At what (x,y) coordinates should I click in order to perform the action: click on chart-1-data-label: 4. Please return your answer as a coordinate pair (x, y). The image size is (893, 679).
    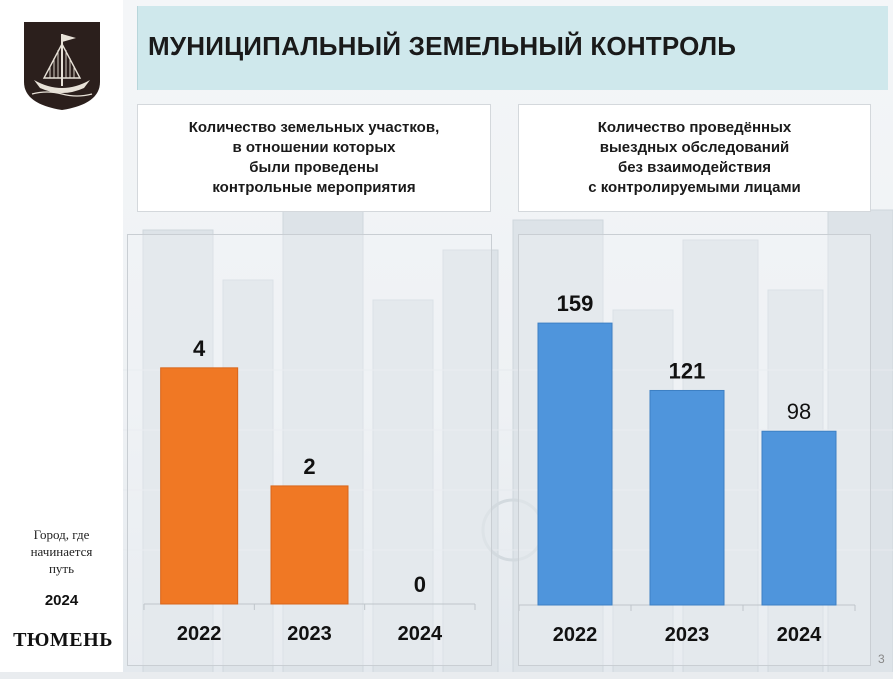
    Looking at the image, I should click on (199, 348).